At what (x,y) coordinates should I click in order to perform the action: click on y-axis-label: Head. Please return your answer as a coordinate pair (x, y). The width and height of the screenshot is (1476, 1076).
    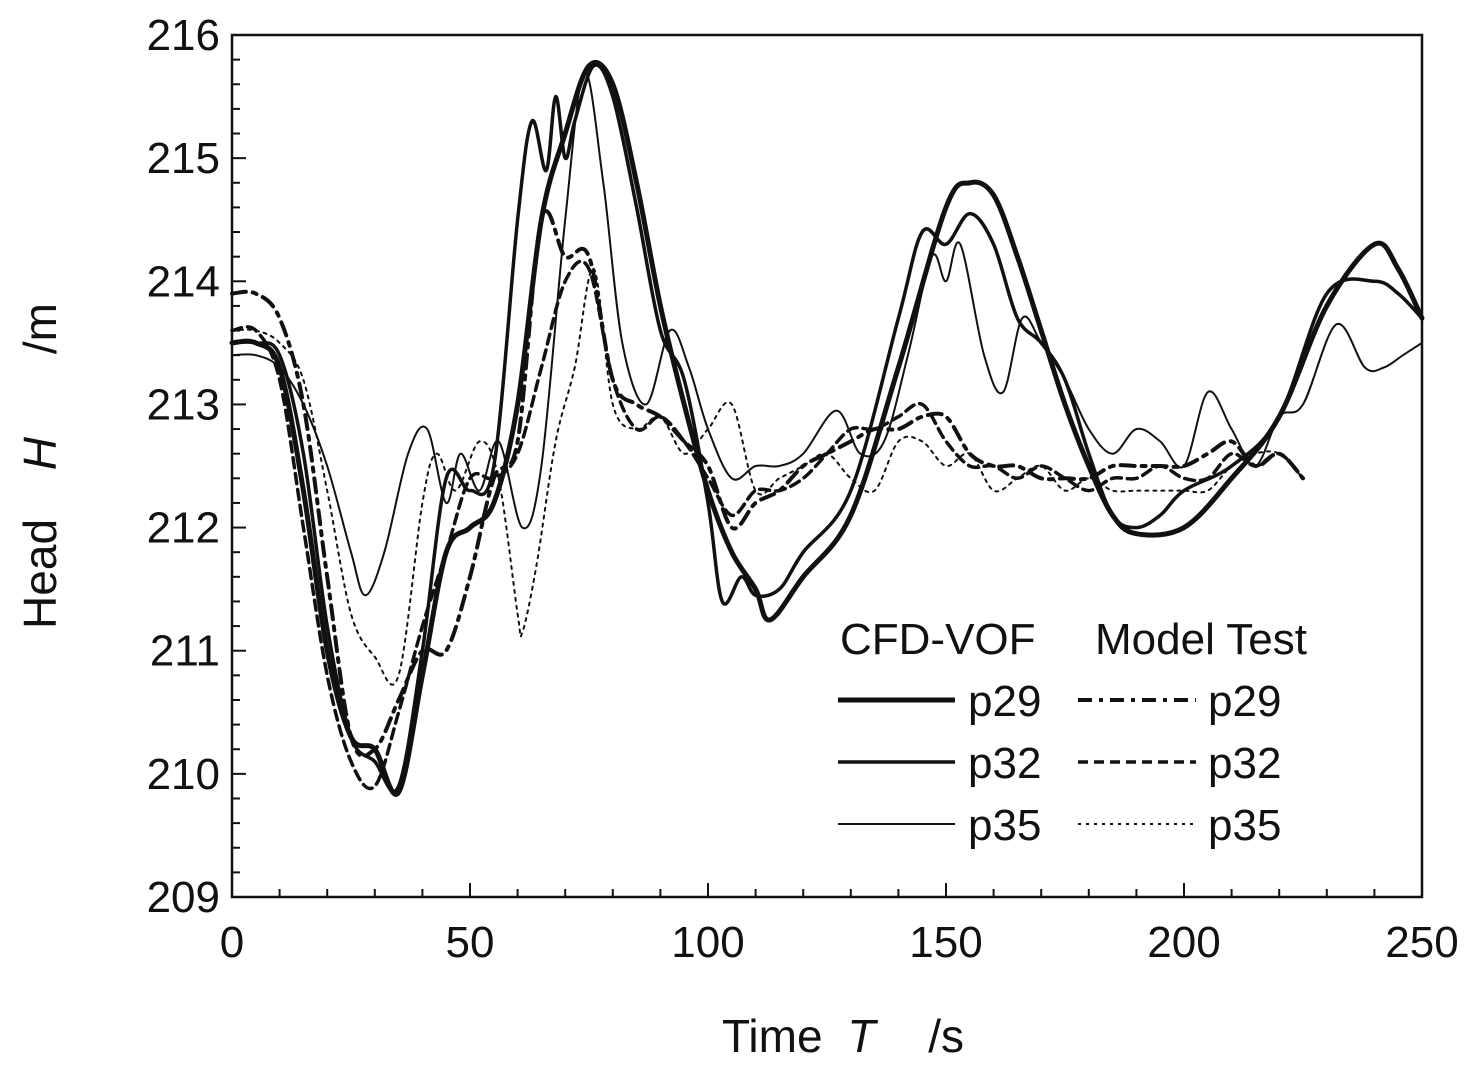
    Looking at the image, I should click on (40, 574).